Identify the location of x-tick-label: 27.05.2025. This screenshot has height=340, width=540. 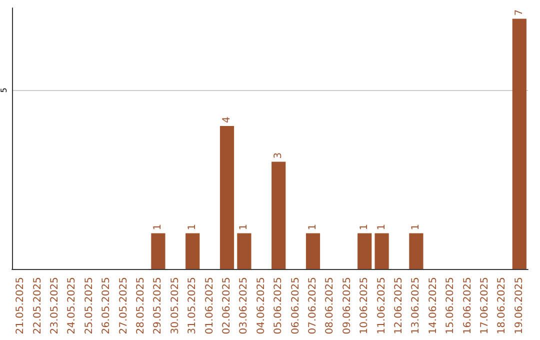
(124, 305).